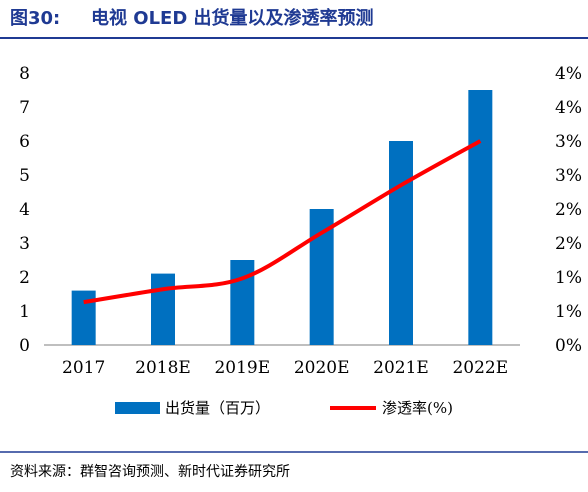  Describe the element at coordinates (24, 176) in the screenshot. I see `left-tick-label: 5` at that location.